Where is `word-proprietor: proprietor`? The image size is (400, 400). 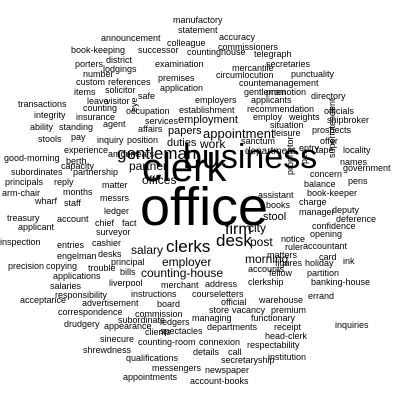
word-proprietor: proprietor is located at coordinates (290, 155).